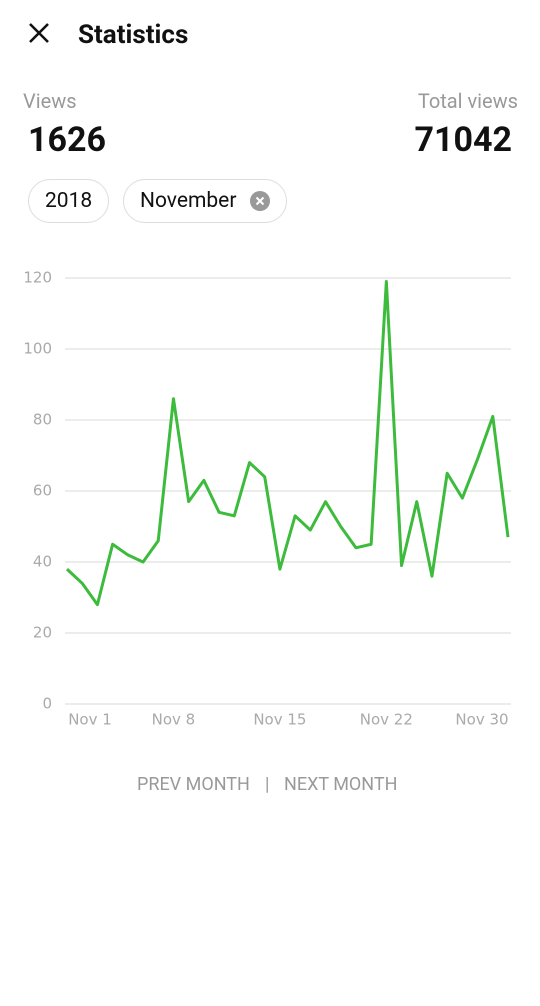 Image resolution: width=540 pixels, height=1006 pixels. I want to click on x-tick-label: Nov 22, so click(386, 720).